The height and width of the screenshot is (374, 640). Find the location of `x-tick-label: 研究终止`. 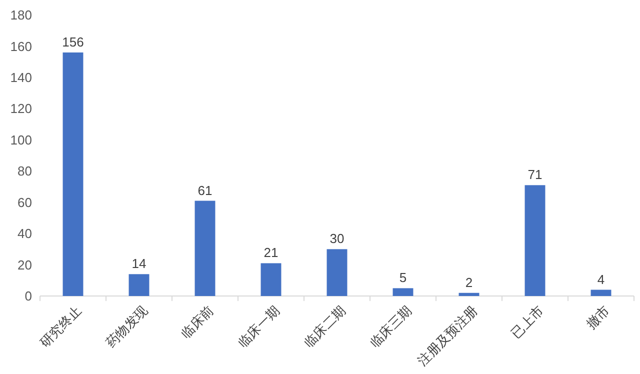

x-tick-label: 研究终止 is located at coordinates (60, 326).